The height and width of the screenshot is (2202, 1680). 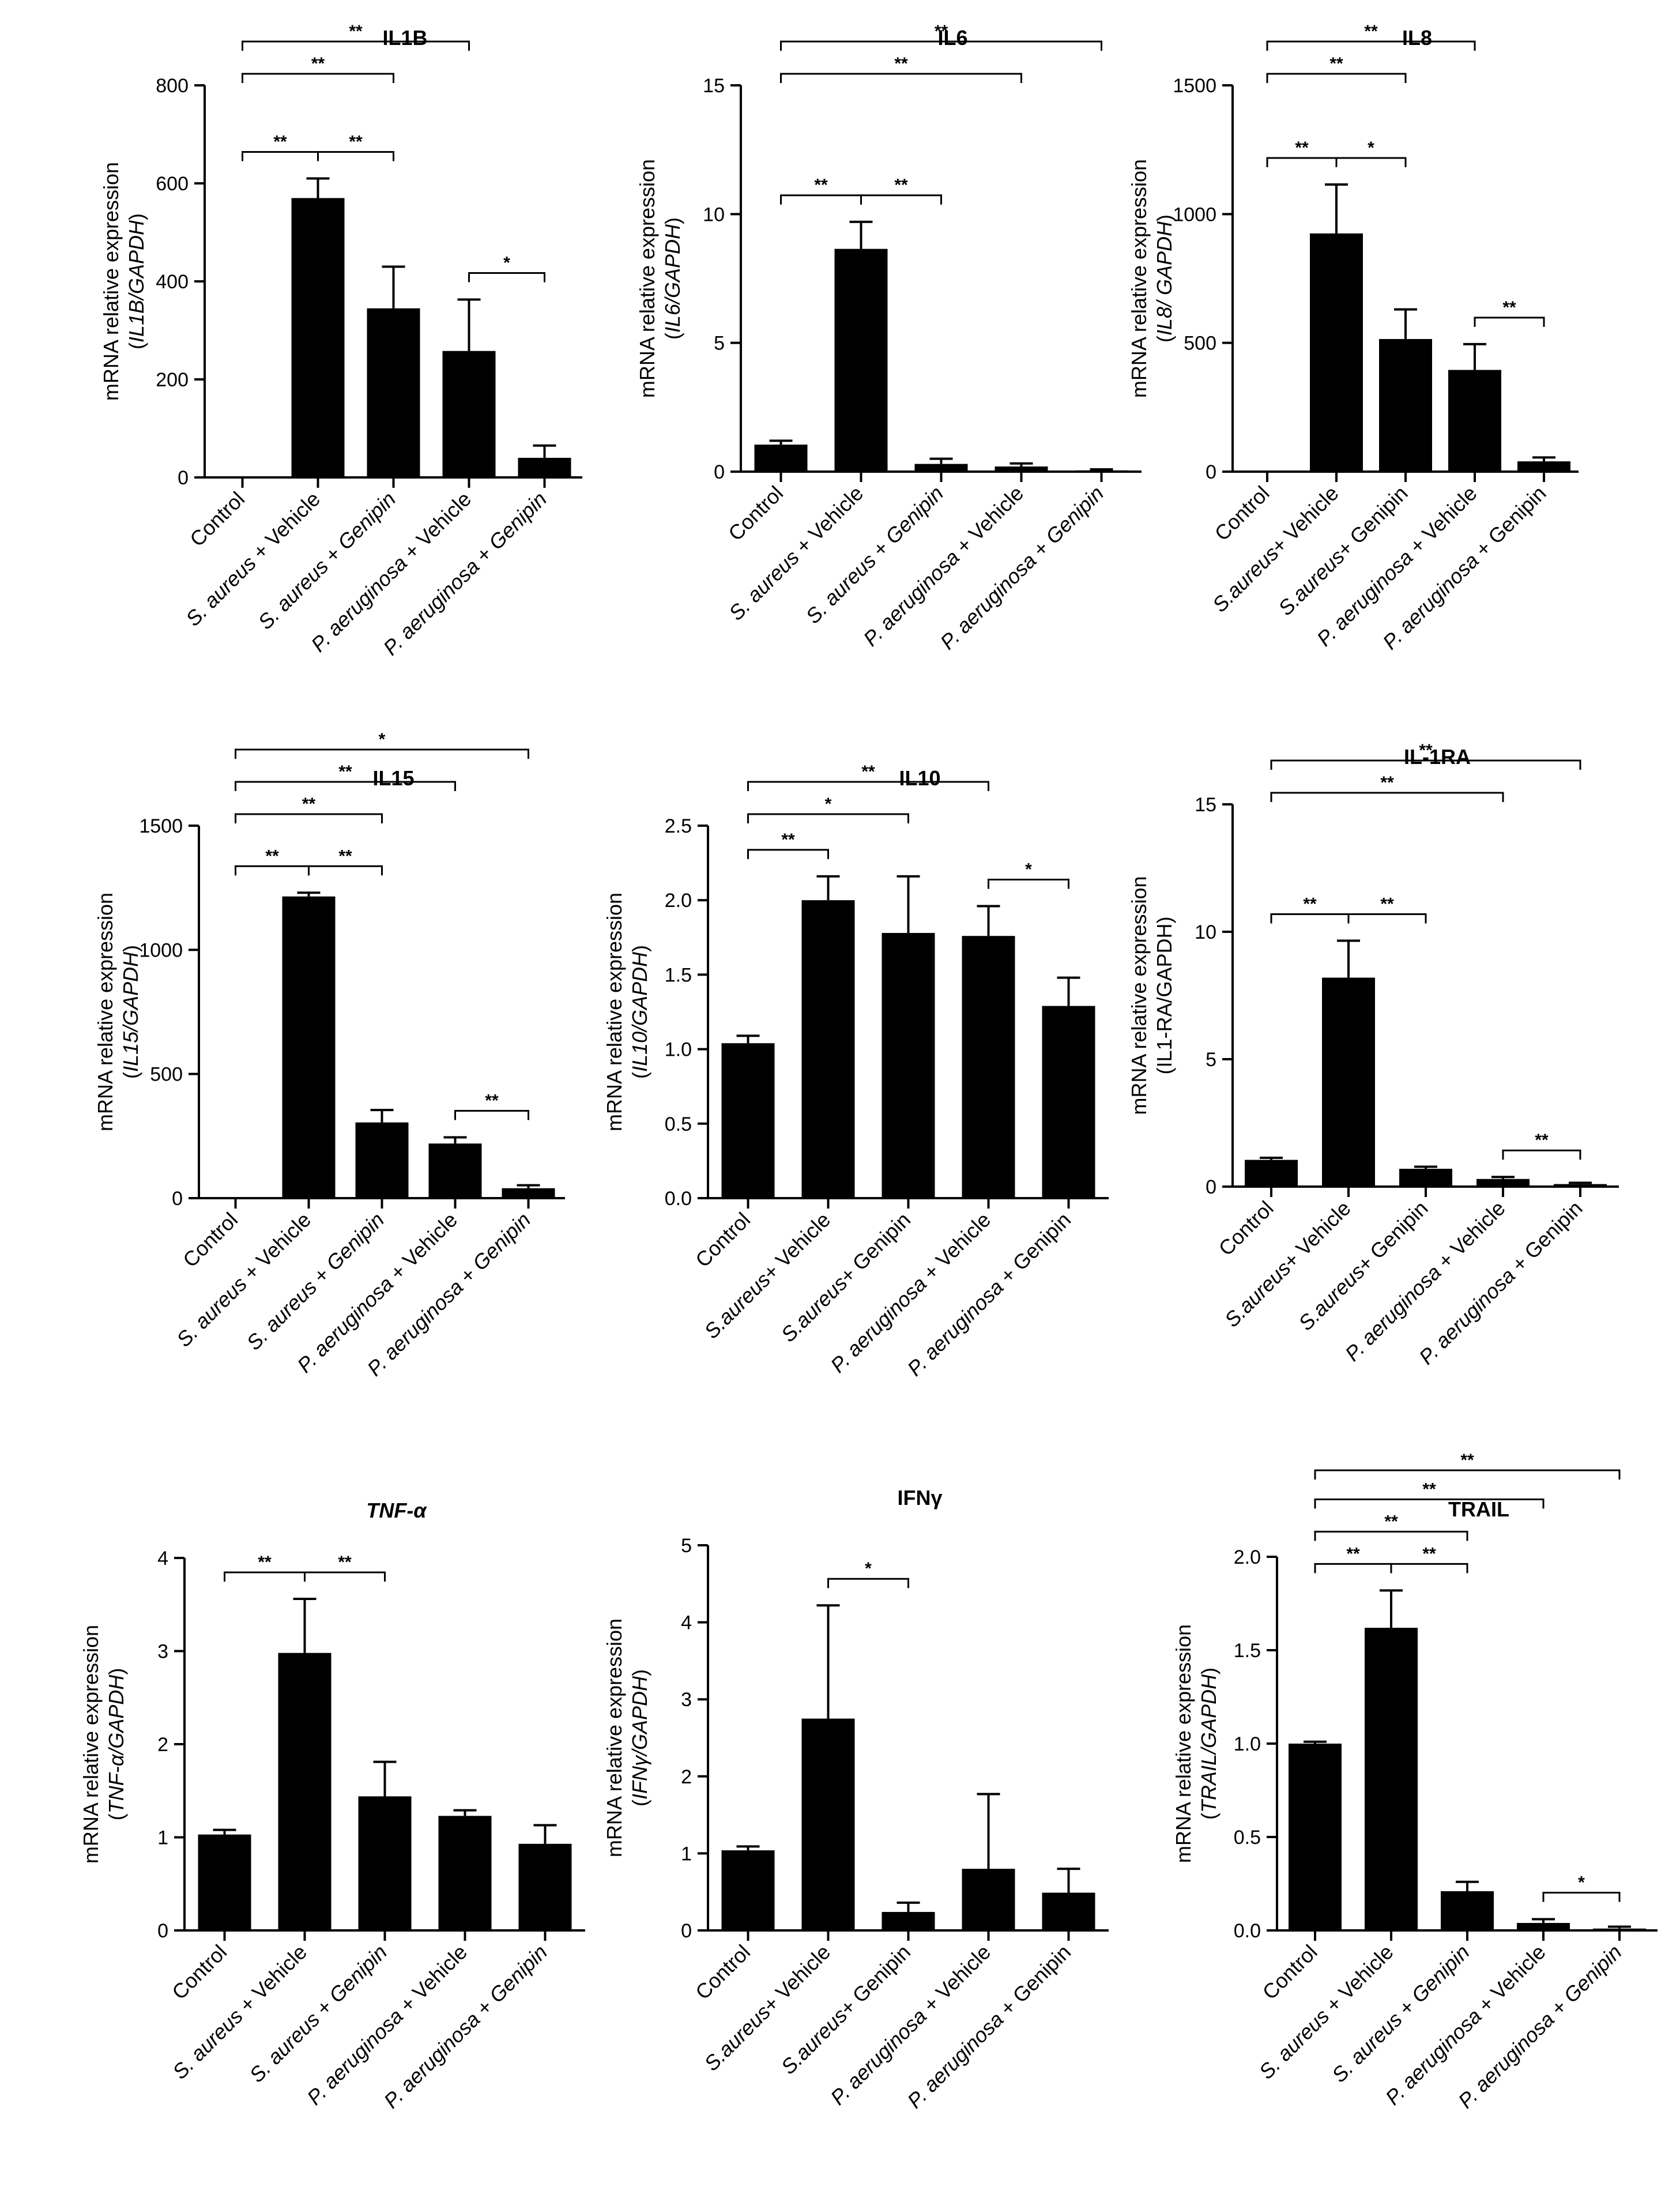 What do you see at coordinates (1479, 1509) in the screenshot?
I see `chart-title: TRAIL` at bounding box center [1479, 1509].